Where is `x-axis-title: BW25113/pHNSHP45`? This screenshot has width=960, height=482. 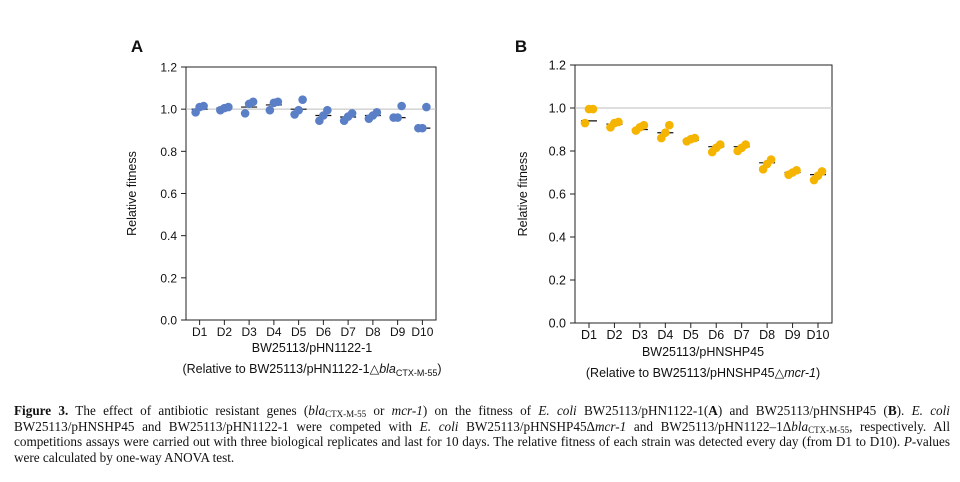 x-axis-title: BW25113/pHNSHP45 is located at coordinates (703, 352).